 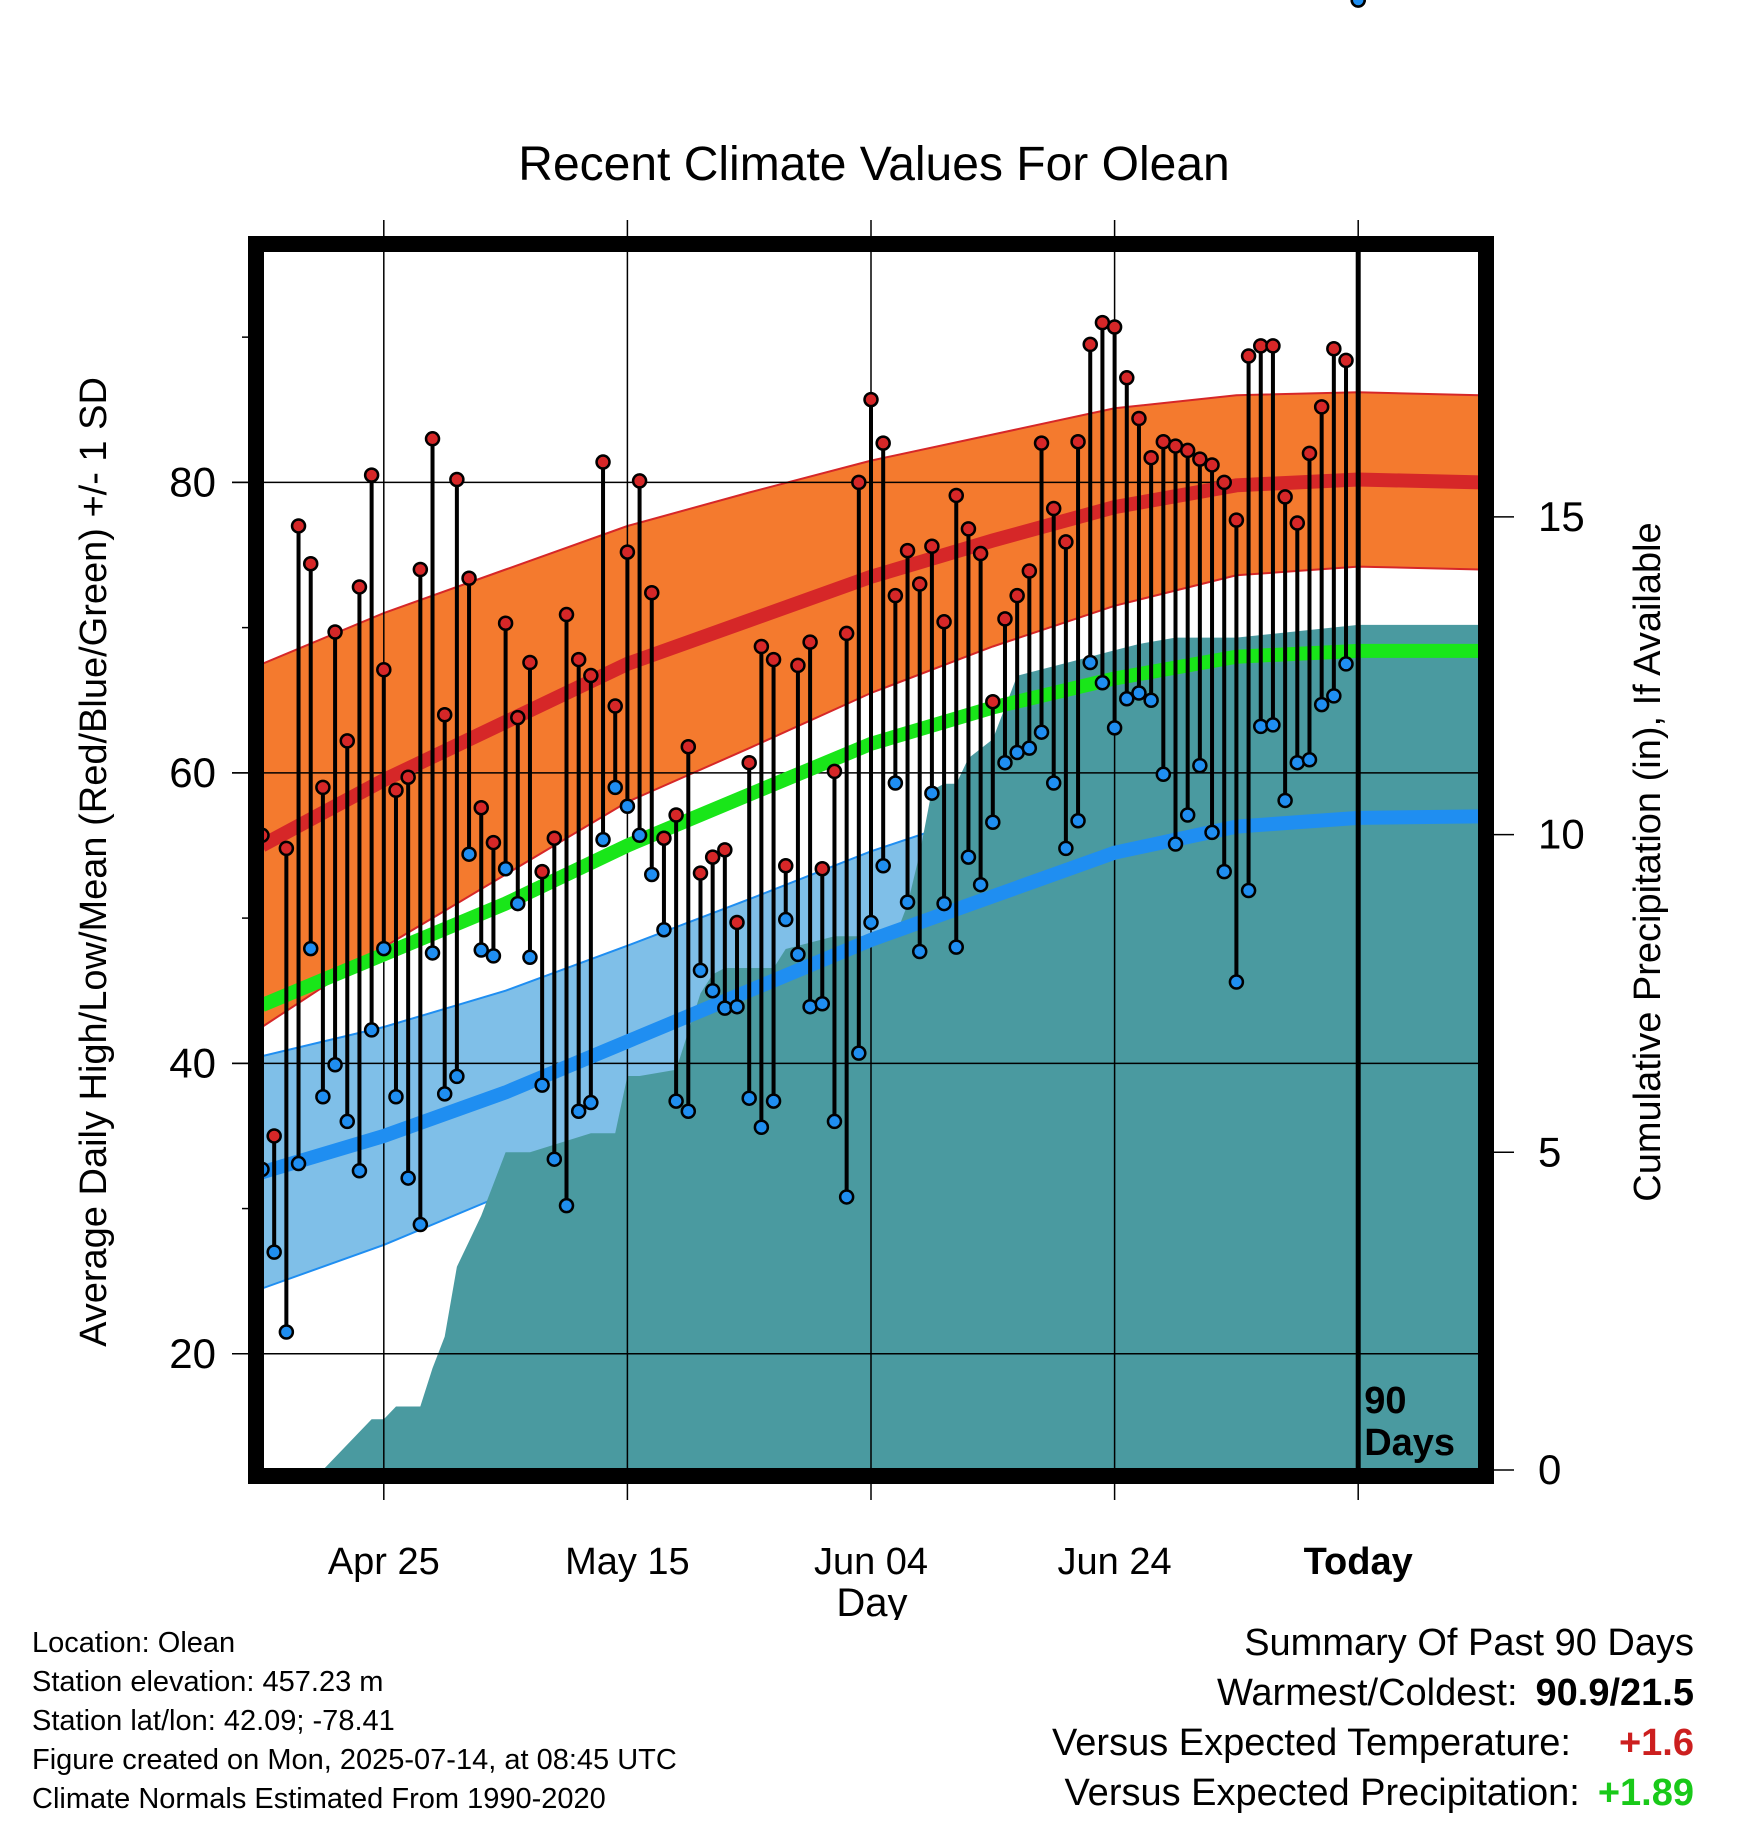 I want to click on x-axis-label: Day, so click(x=871, y=1600).